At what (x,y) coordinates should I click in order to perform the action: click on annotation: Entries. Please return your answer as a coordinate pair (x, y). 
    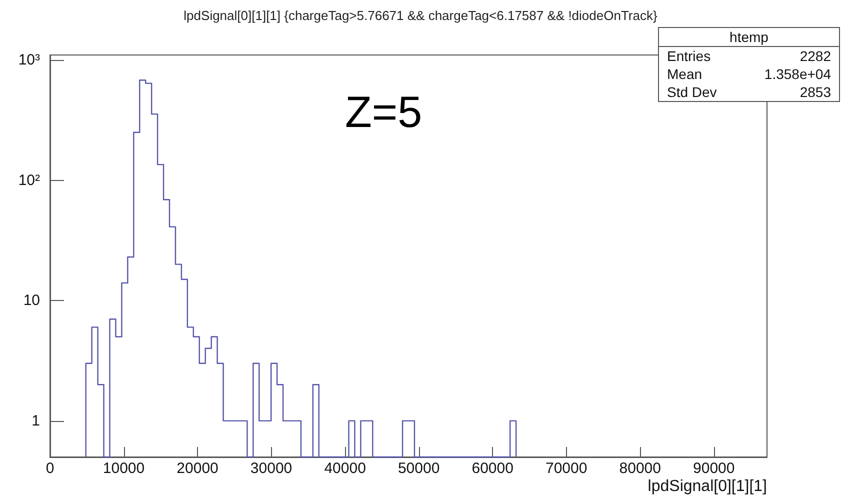
    Looking at the image, I should click on (689, 56).